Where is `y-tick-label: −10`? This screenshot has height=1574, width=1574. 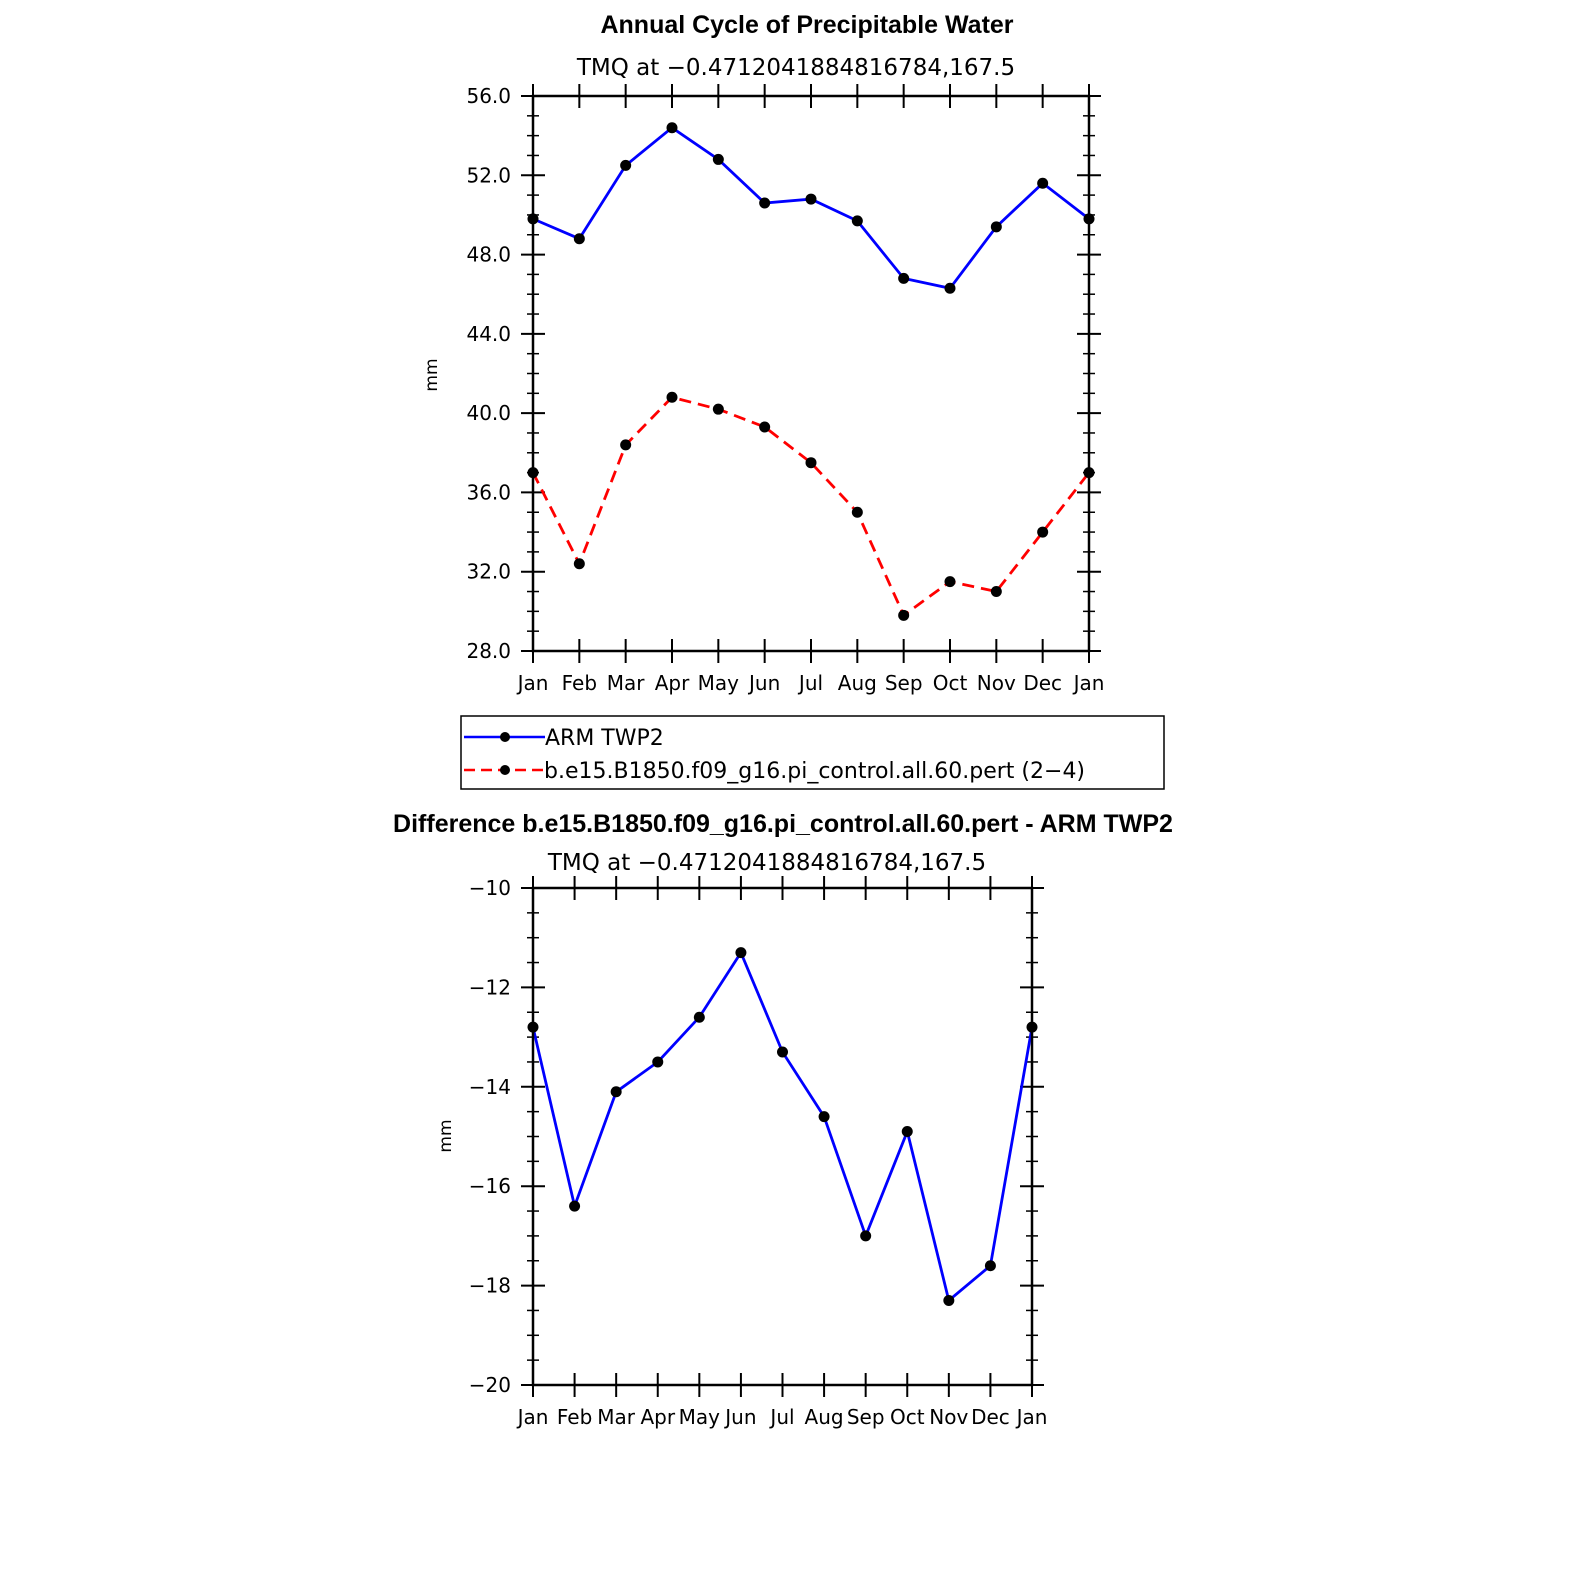 y-tick-label: −10 is located at coordinates (490, 888).